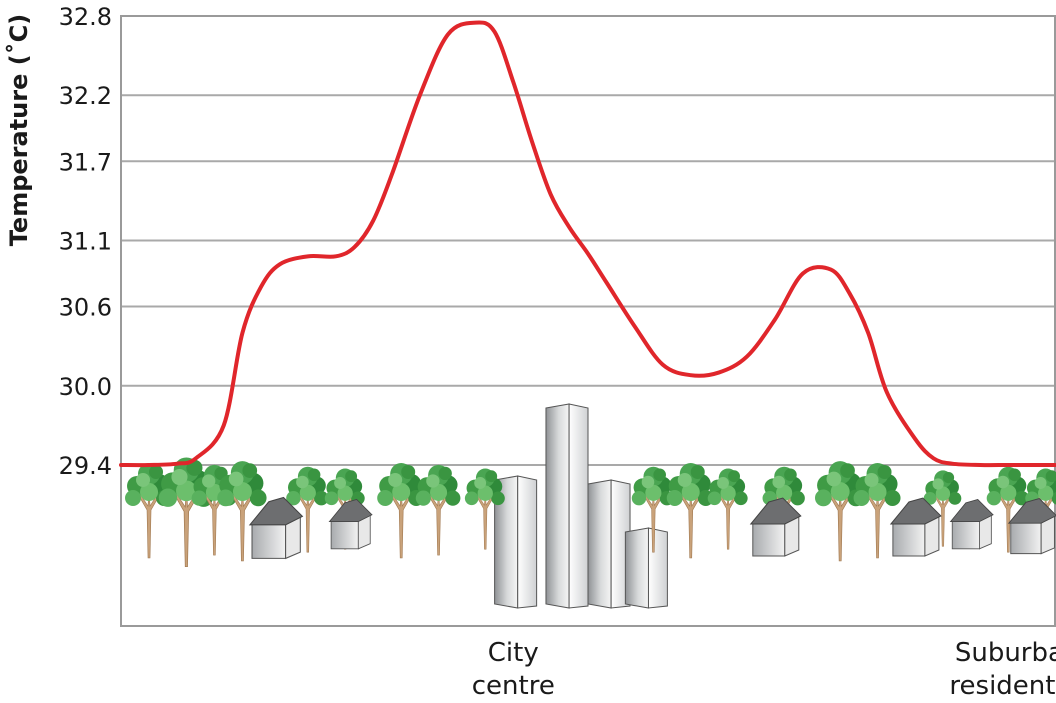  What do you see at coordinates (85, 96) in the screenshot?
I see `y-tick-label: 32.2` at bounding box center [85, 96].